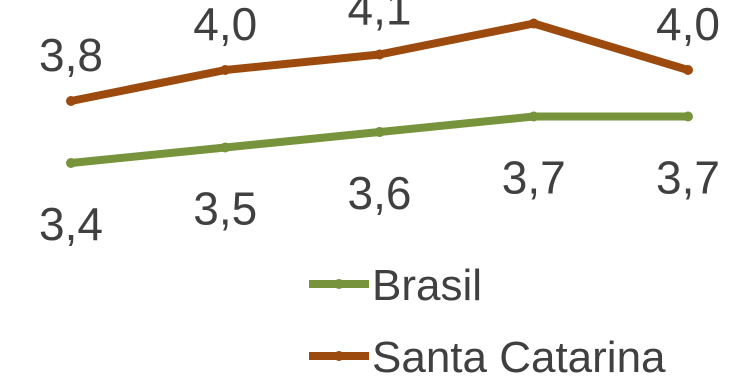 Image resolution: width=738 pixels, height=379 pixels. I want to click on legend-item-brasil: Brasil, so click(395, 285).